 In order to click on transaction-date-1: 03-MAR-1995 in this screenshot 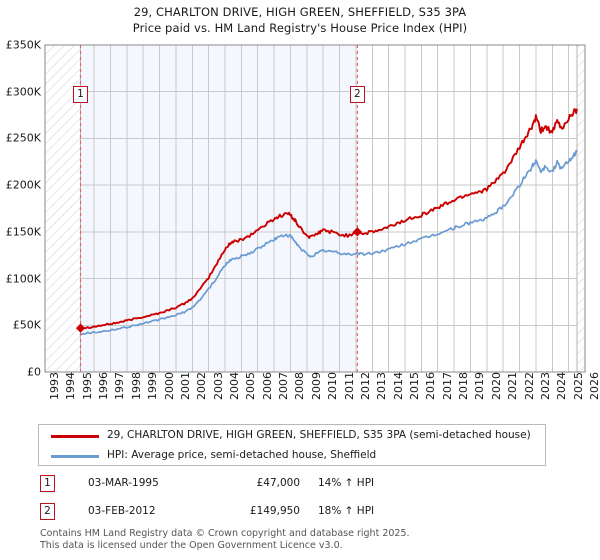, I will do `click(123, 483)`.